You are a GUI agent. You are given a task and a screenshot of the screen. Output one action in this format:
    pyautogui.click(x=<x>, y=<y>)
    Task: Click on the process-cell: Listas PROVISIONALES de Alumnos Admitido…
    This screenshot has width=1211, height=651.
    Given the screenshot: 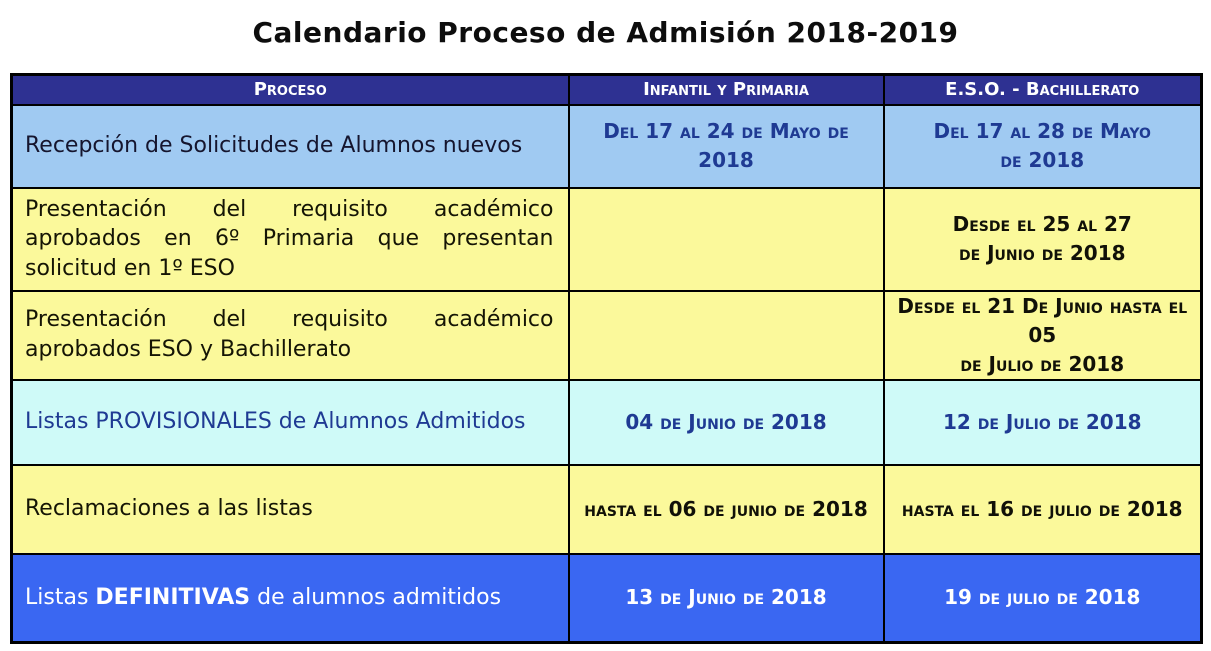 What is the action you would take?
    pyautogui.click(x=290, y=422)
    